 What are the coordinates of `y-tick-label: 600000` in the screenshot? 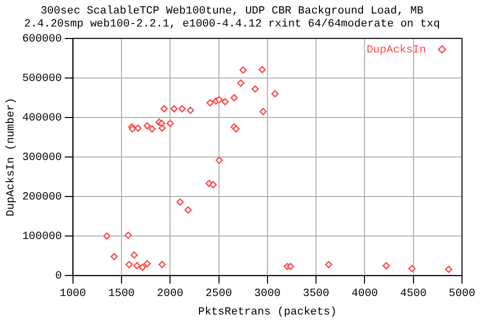 It's located at (42, 39).